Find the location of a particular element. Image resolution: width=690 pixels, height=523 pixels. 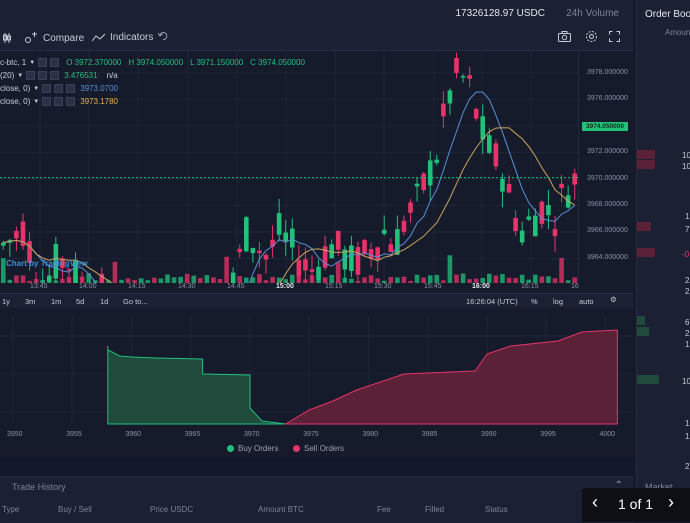

auto-toggle: auto is located at coordinates (586, 301).